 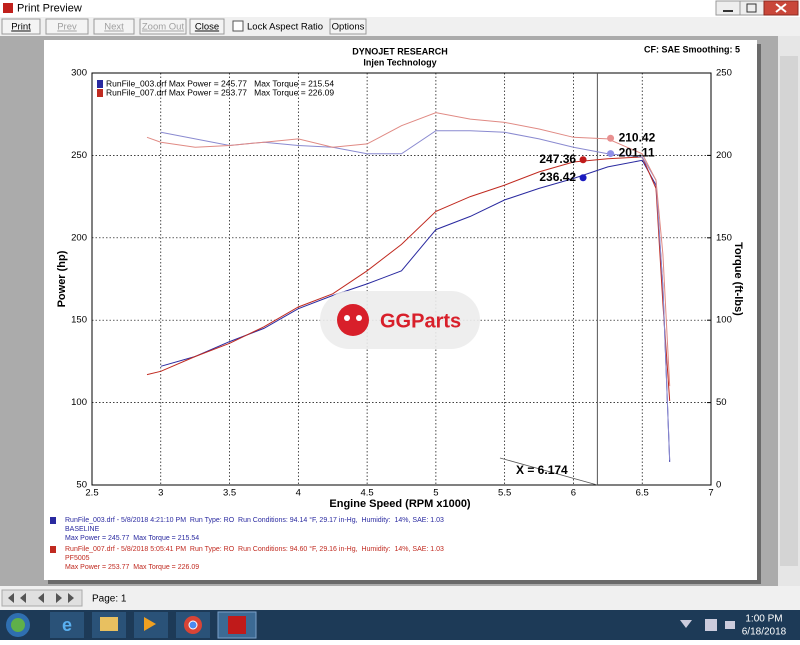 I want to click on taskbar, so click(x=400, y=625).